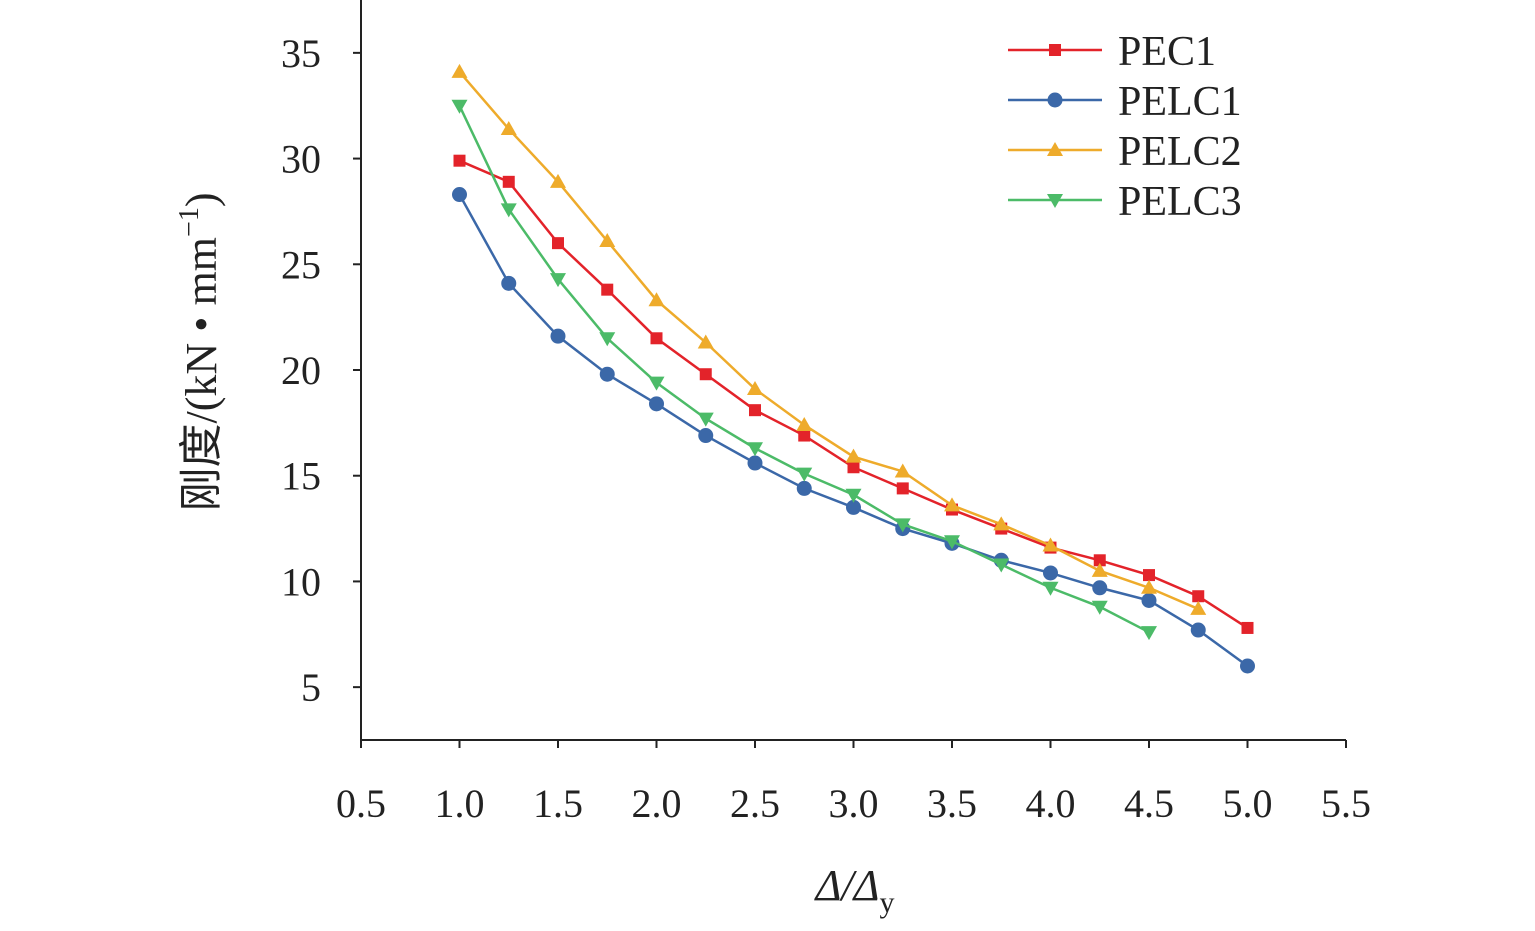 The height and width of the screenshot is (931, 1535). Describe the element at coordinates (1180, 202) in the screenshot. I see `legend-label: PELC3` at that location.